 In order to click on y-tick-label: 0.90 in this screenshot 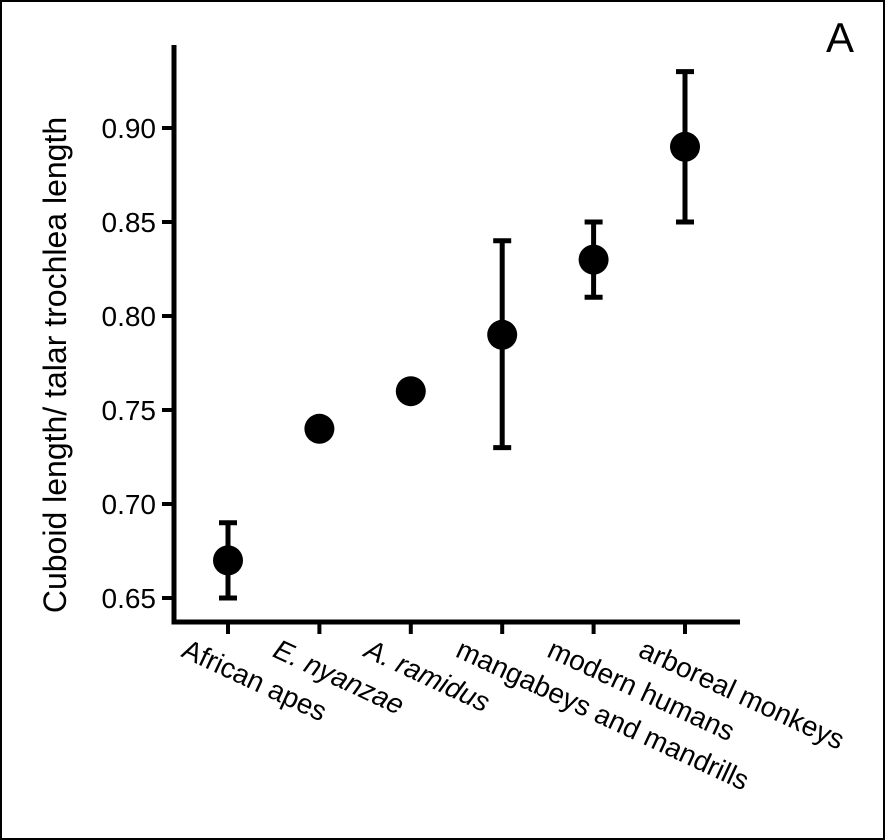, I will do `click(129, 128)`.